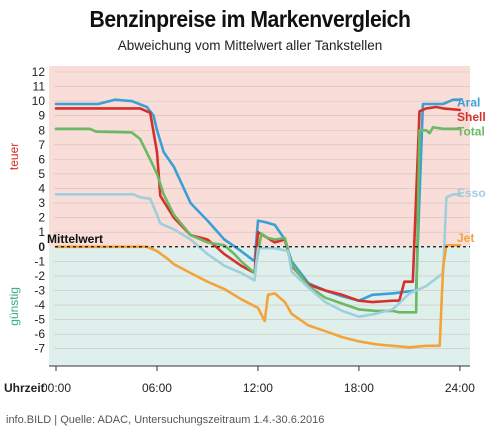  What do you see at coordinates (39, 305) in the screenshot?
I see `y-tick-label: -4` at bounding box center [39, 305].